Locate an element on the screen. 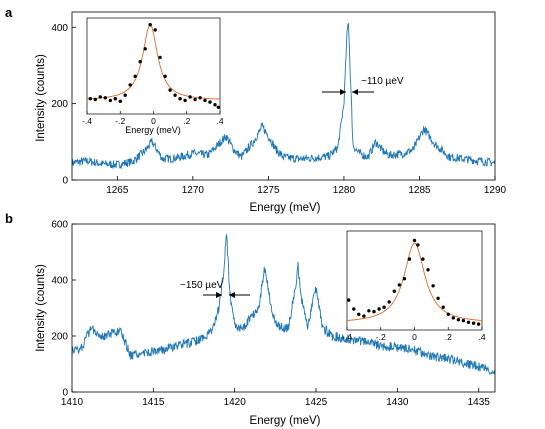  panel-b-linewidth-annotation: ~150 µeV is located at coordinates (215, 289).